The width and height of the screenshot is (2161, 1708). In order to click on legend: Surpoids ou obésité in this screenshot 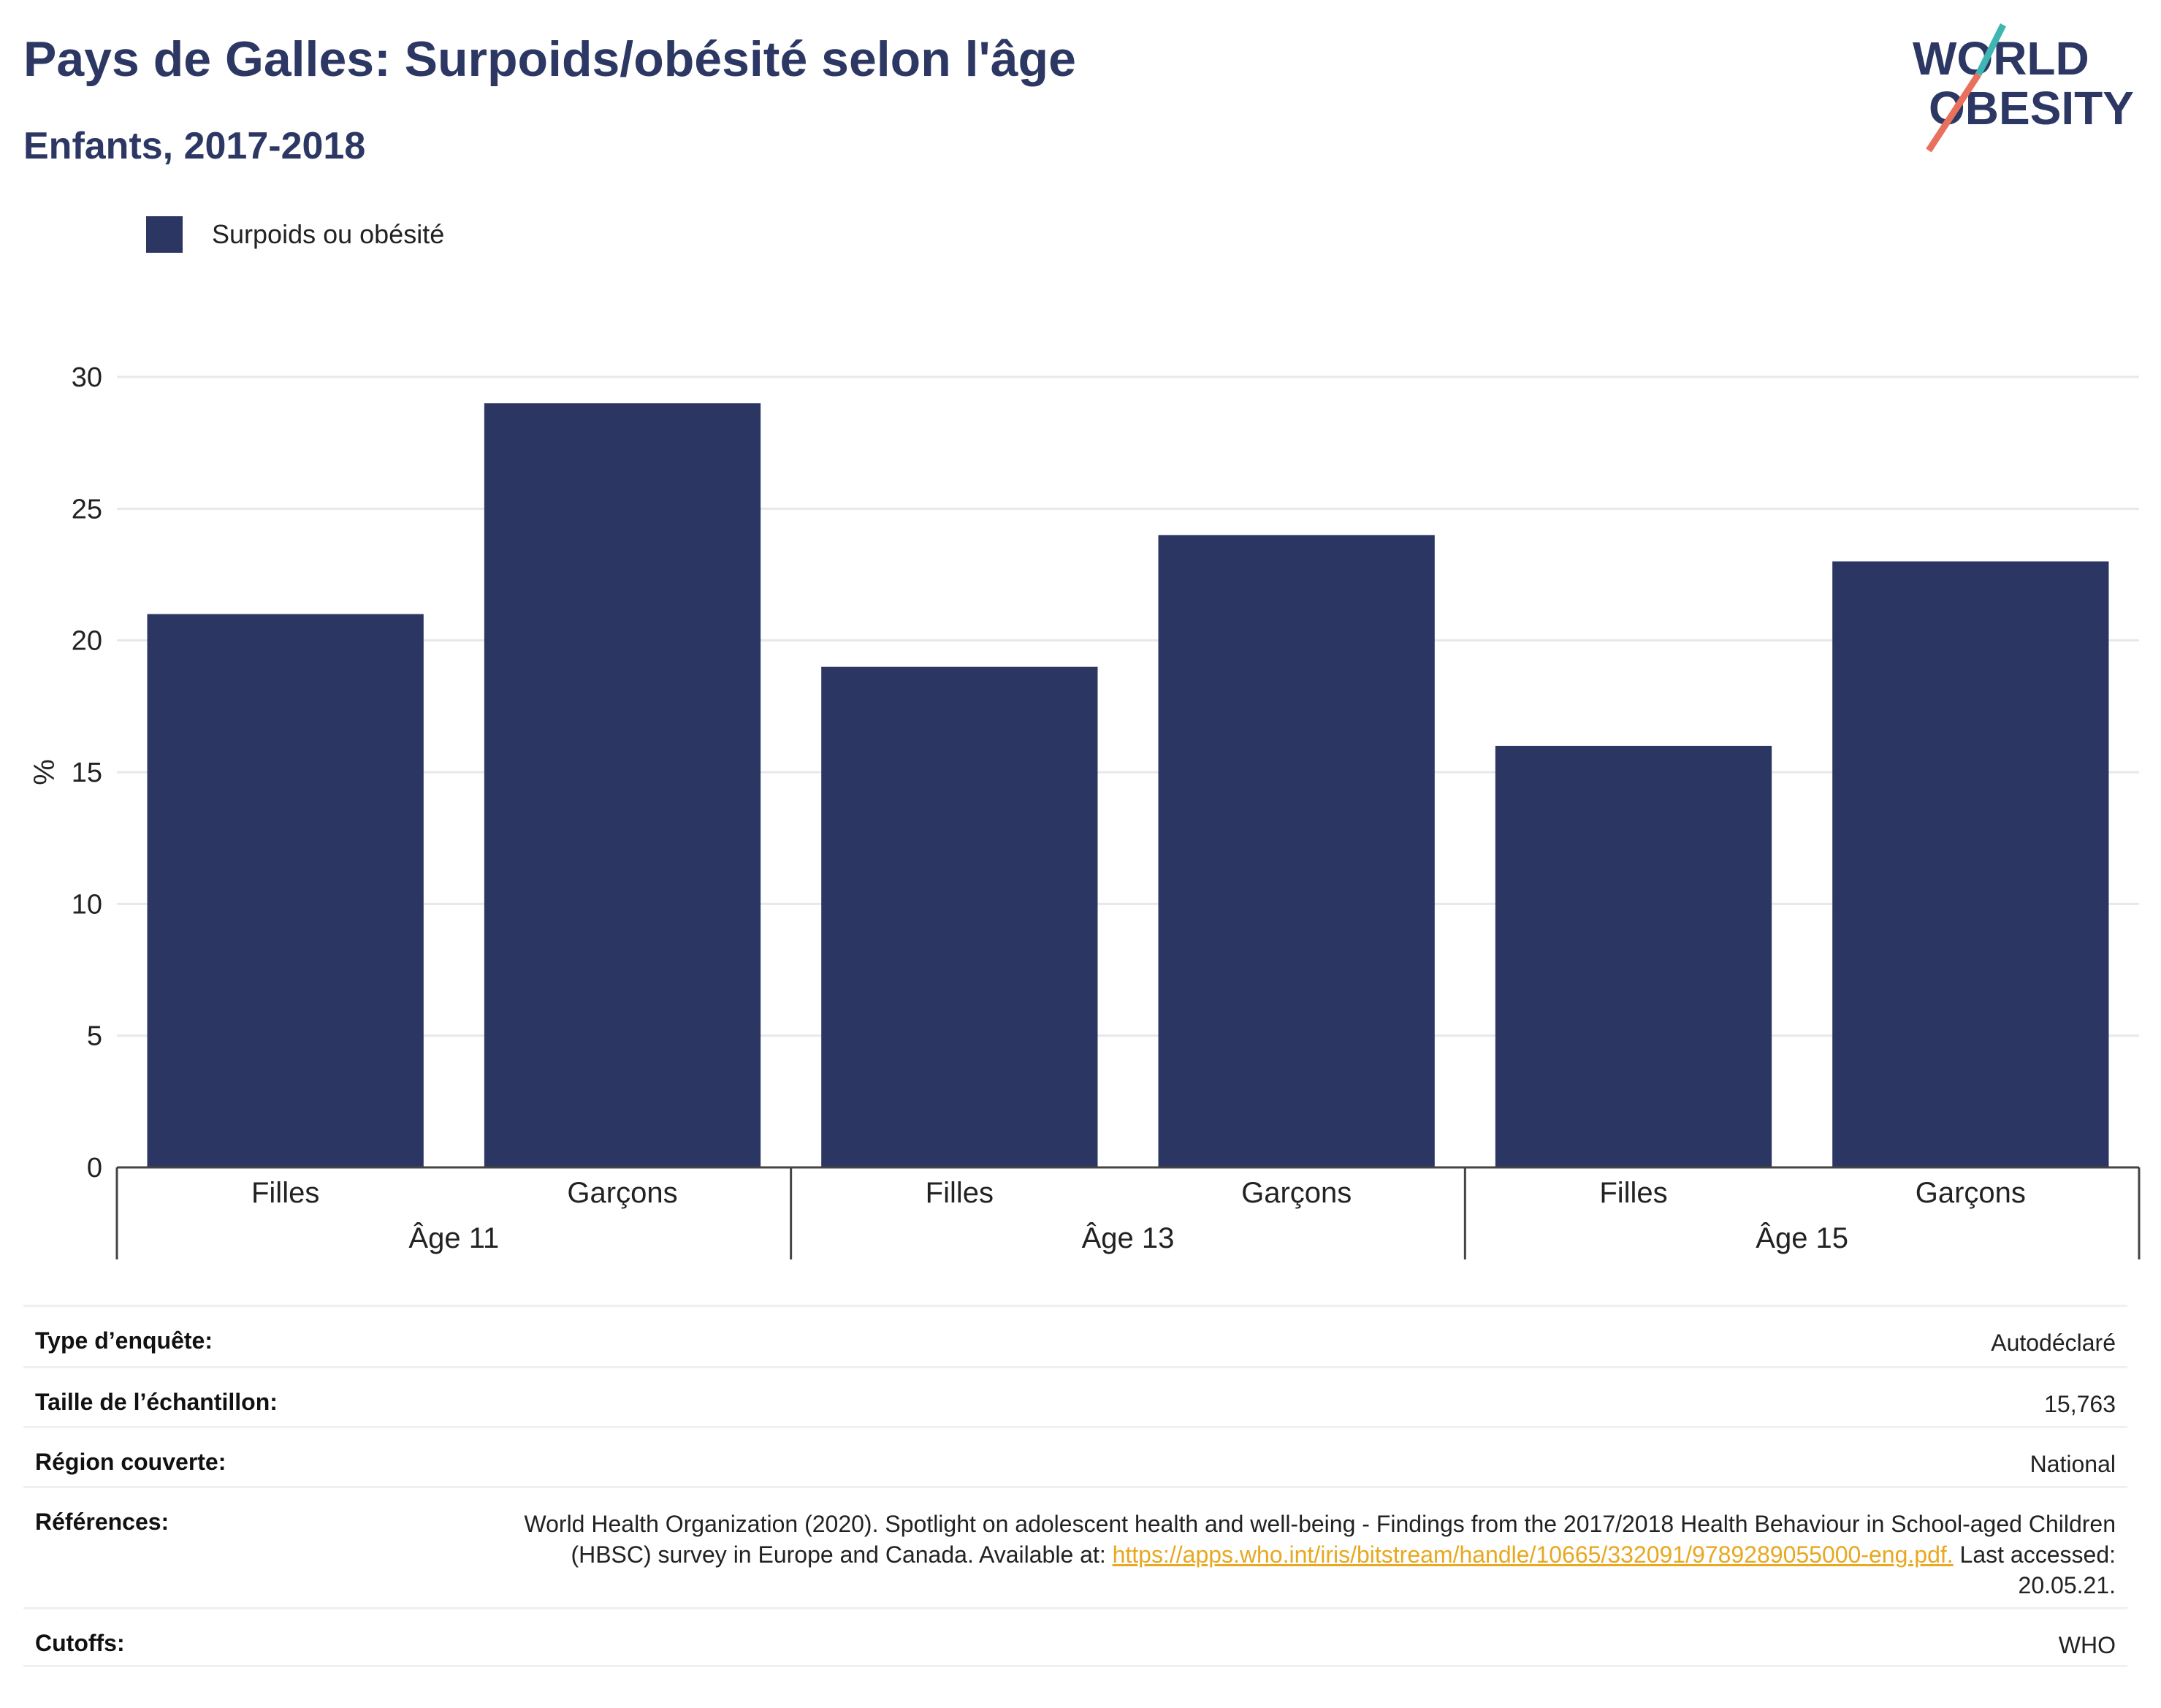, I will do `click(295, 234)`.